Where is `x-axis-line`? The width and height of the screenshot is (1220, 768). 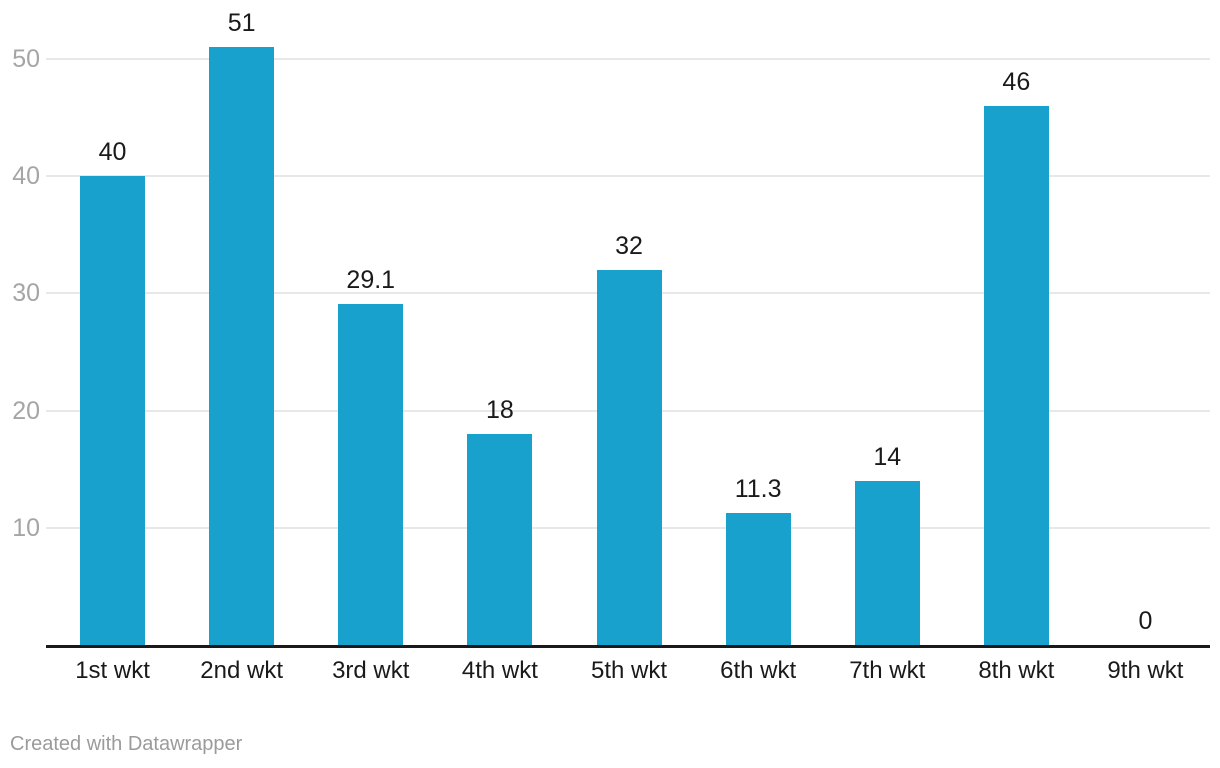
x-axis-line is located at coordinates (628, 646).